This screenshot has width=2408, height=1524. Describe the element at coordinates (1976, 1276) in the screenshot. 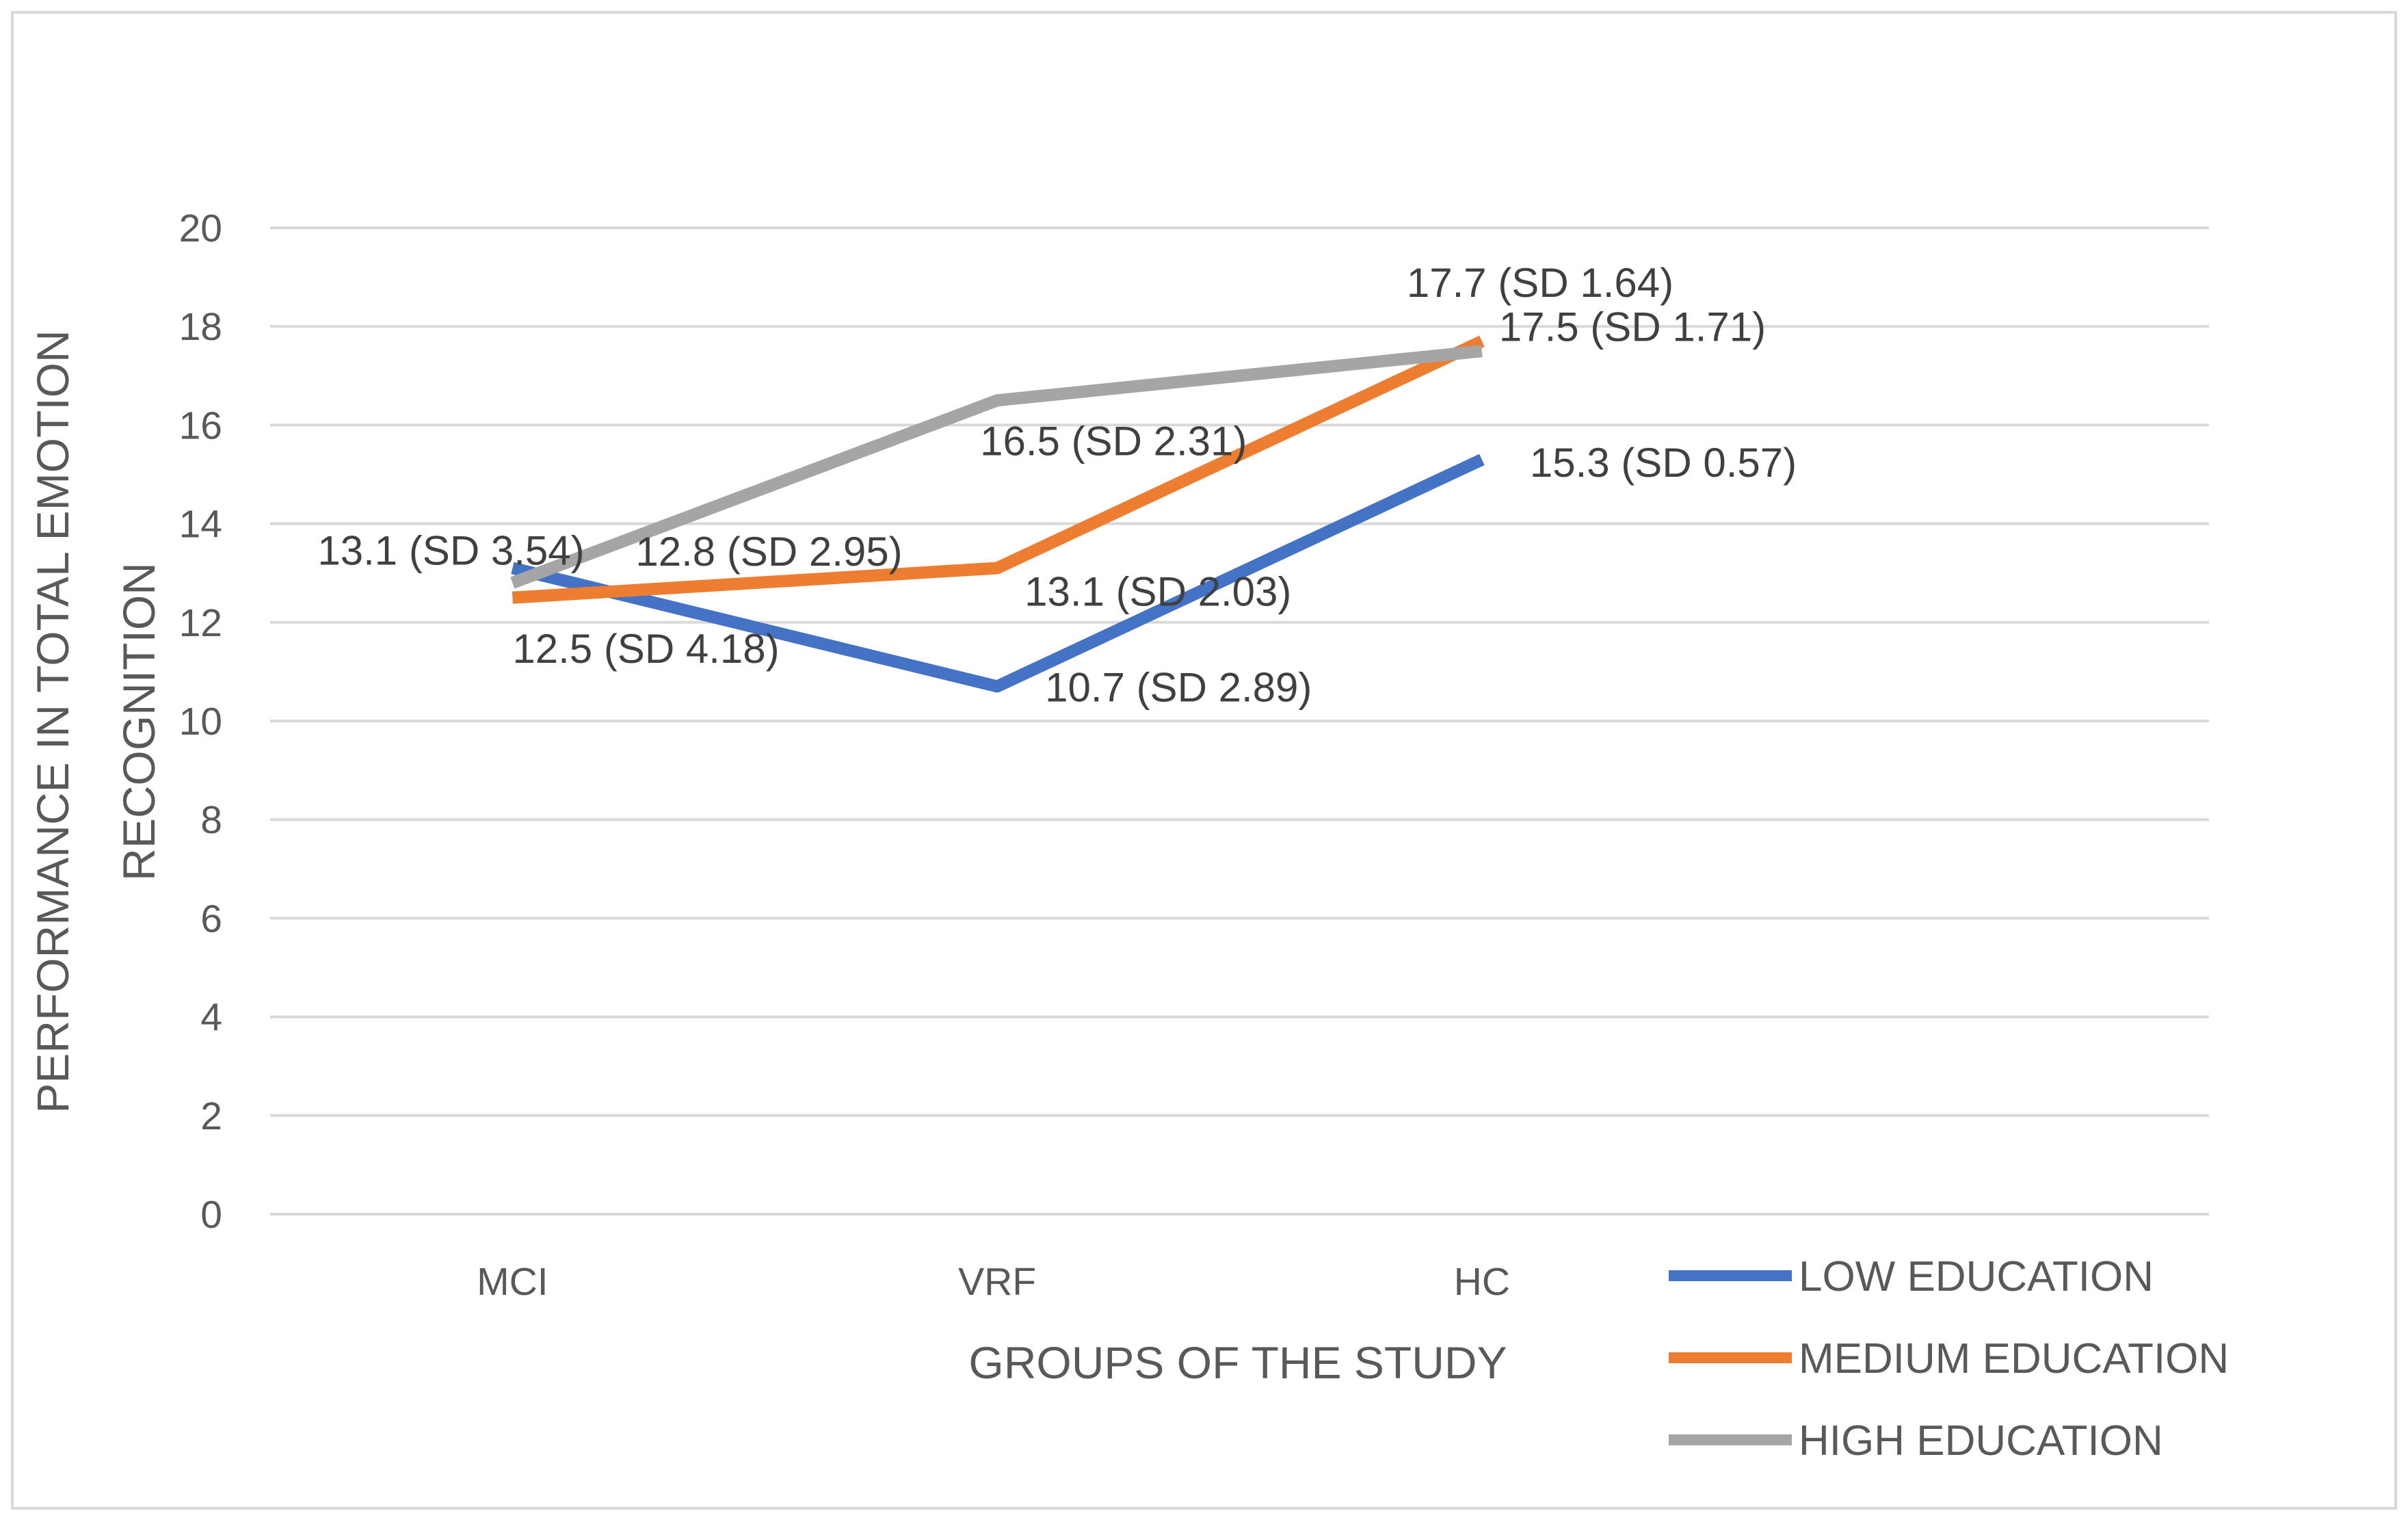

I see `legend-label-low-education: LOW EDUCATION` at that location.